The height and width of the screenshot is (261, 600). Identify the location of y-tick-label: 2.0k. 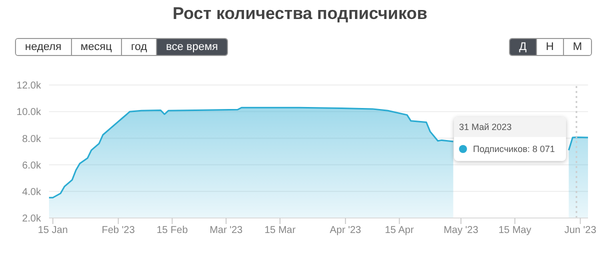
(32, 219).